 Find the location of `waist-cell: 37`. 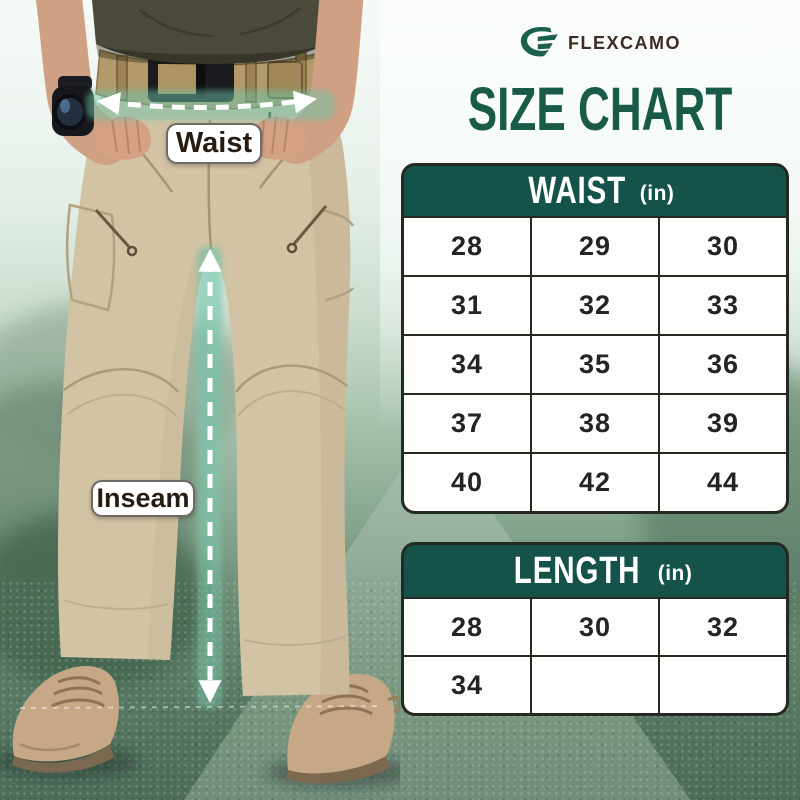

waist-cell: 37 is located at coordinates (467, 423).